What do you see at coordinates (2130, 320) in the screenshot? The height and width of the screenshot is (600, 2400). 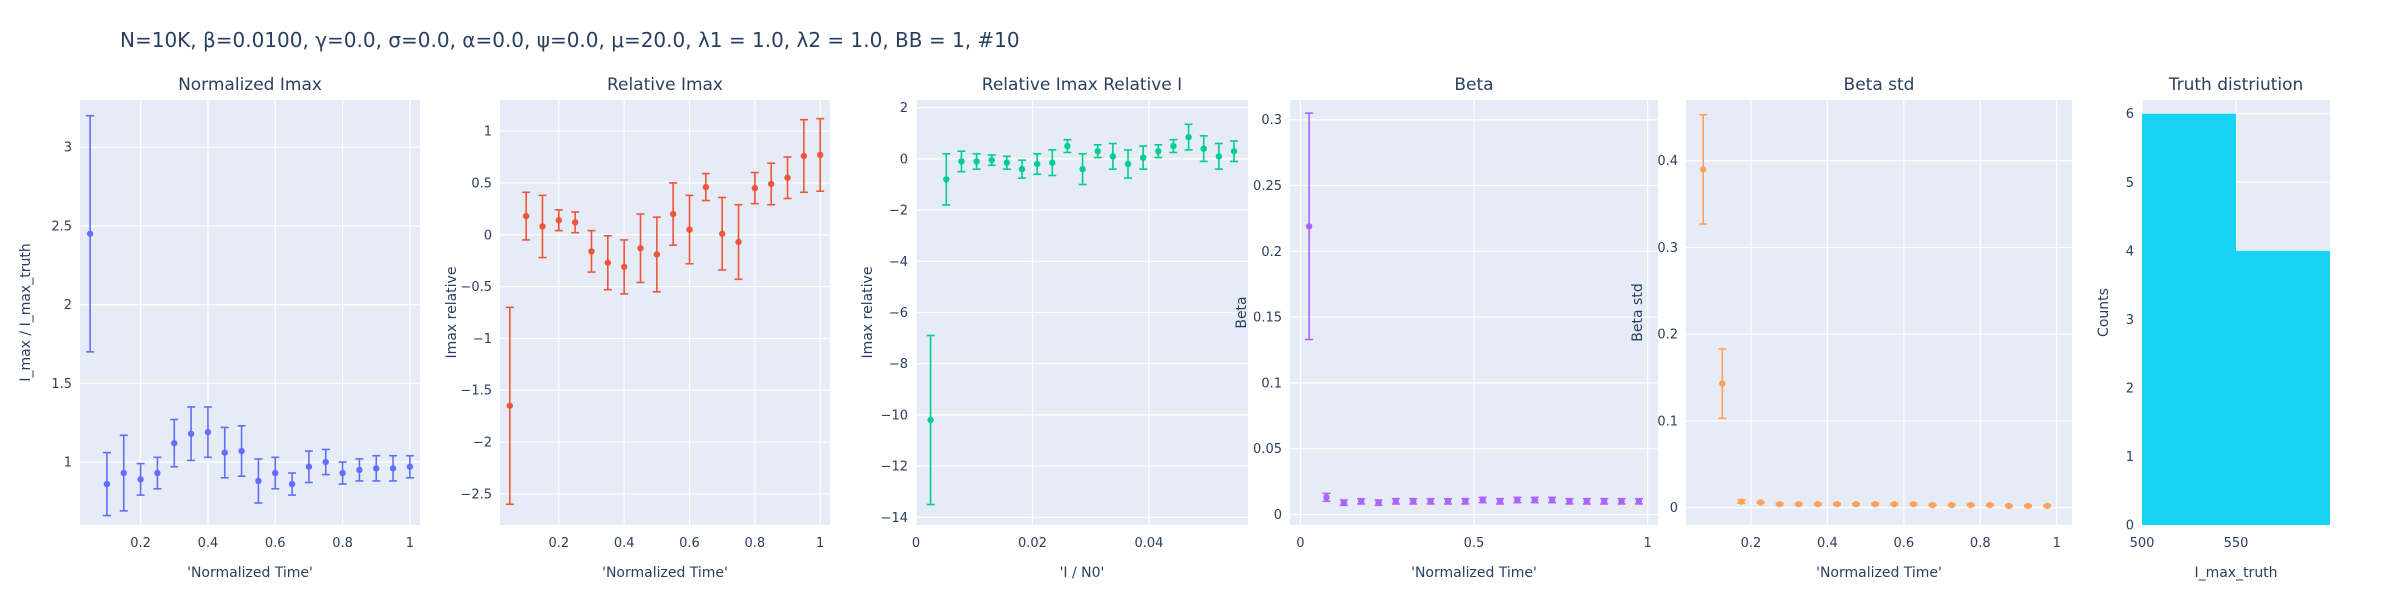 I see `y-tick-label: 3` at bounding box center [2130, 320].